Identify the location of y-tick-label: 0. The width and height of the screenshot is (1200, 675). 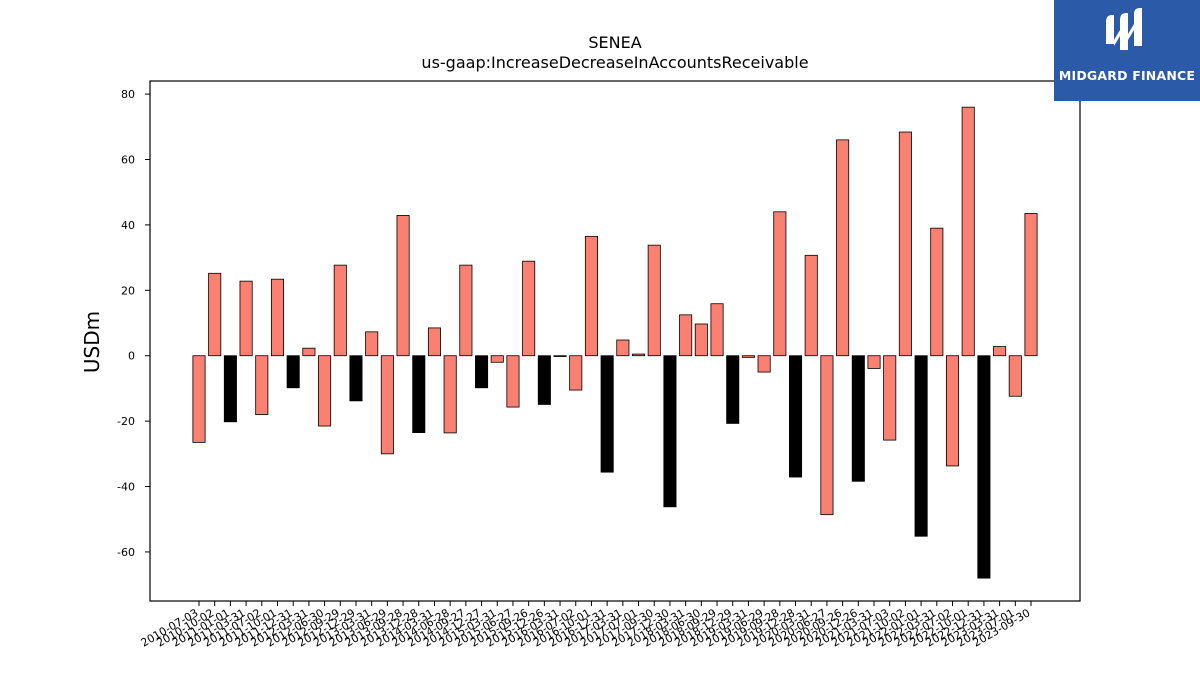
(131, 356).